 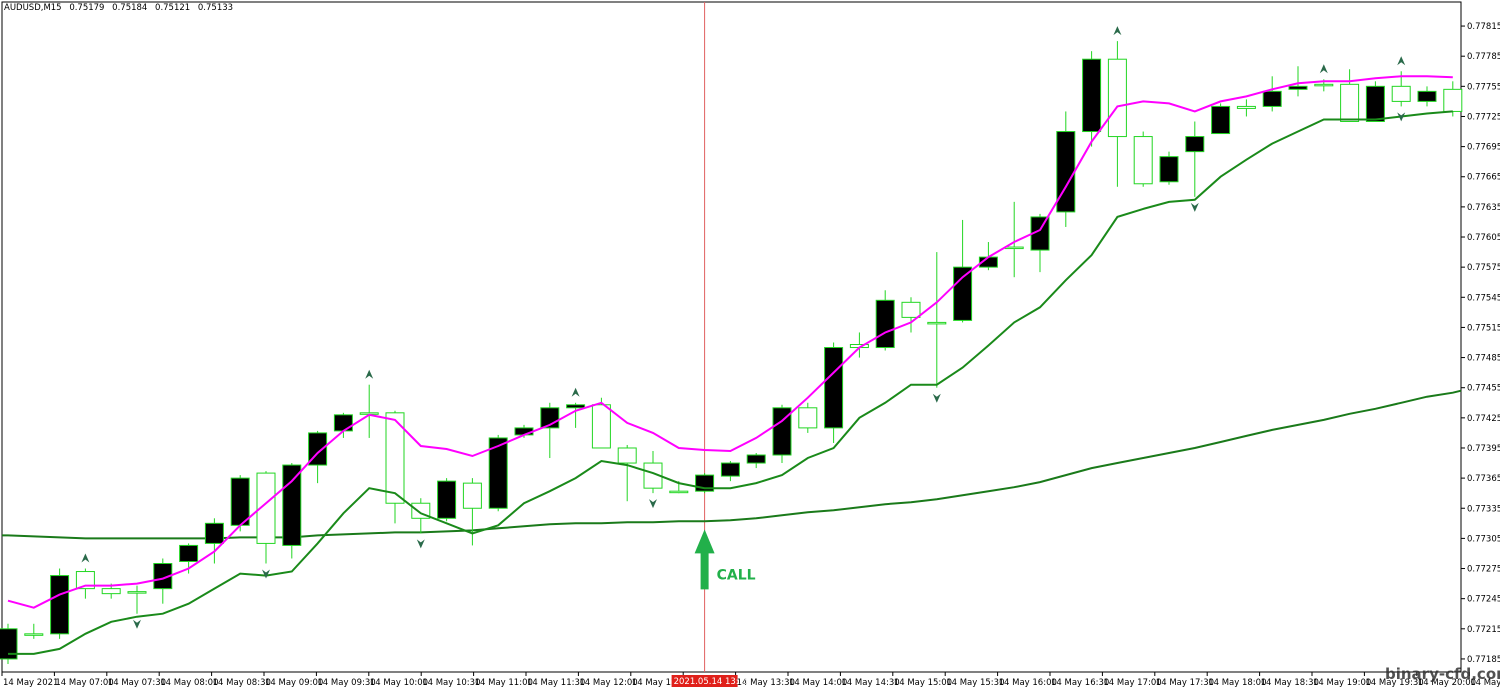 What do you see at coordinates (1483, 449) in the screenshot?
I see `y-tick-label: 0.77395` at bounding box center [1483, 449].